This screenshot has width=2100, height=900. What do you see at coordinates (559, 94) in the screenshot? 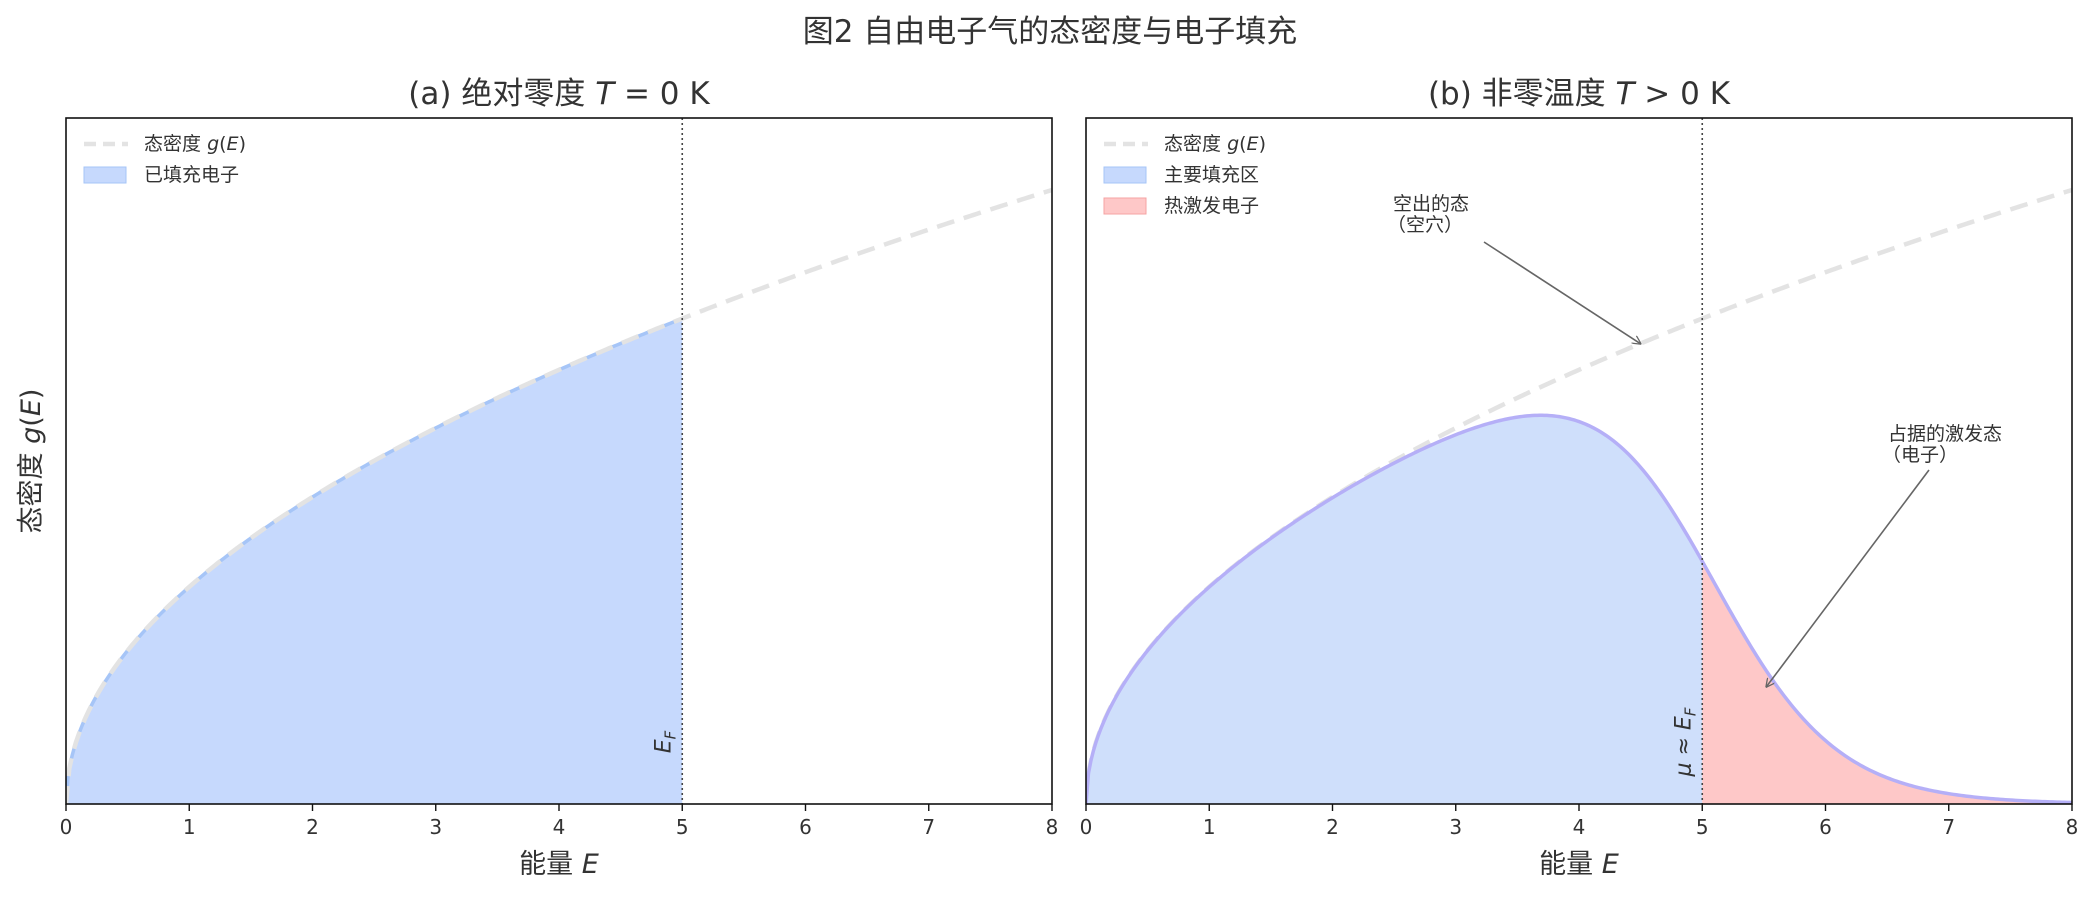
I see `panel-title: (a) 绝对零度 T = 0 K` at bounding box center [559, 94].